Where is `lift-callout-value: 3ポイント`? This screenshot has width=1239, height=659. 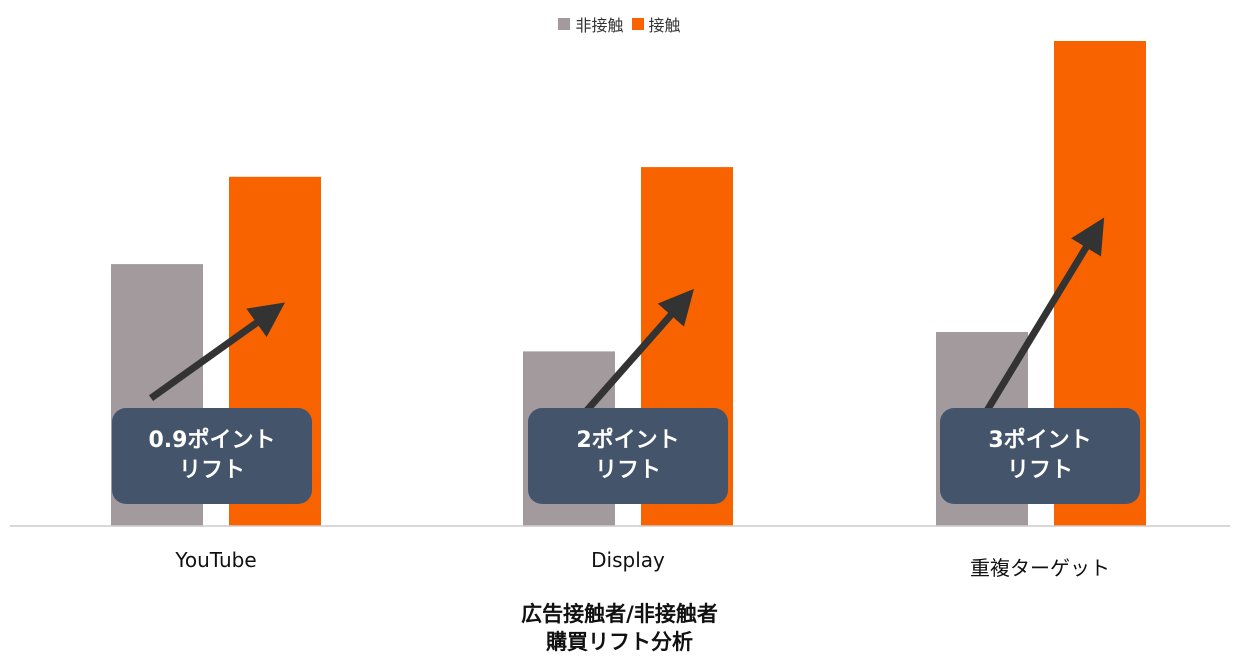
lift-callout-value: 3ポイント is located at coordinates (1040, 440).